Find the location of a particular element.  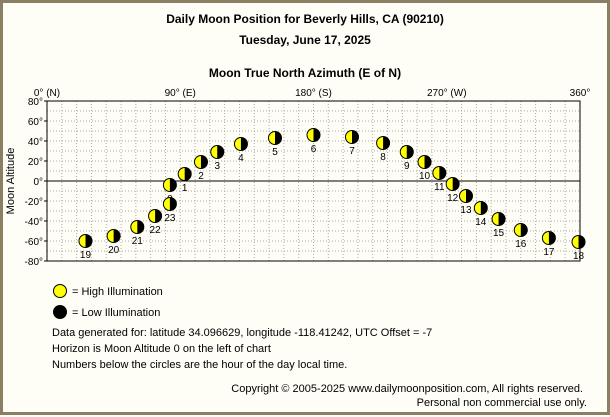

hour-label: 4 is located at coordinates (241, 158).